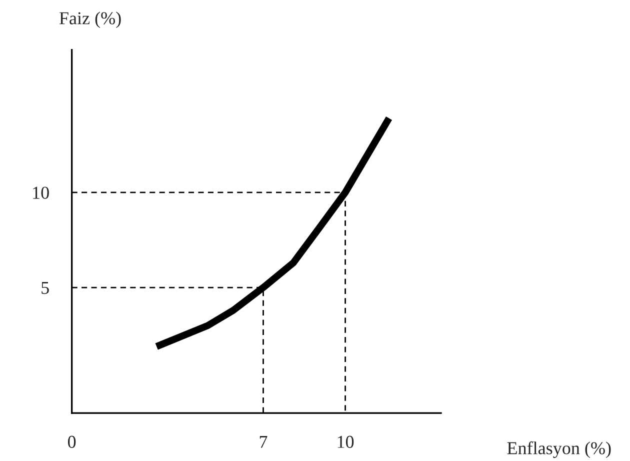  What do you see at coordinates (346, 442) in the screenshot?
I see `x-tick-label: 10` at bounding box center [346, 442].